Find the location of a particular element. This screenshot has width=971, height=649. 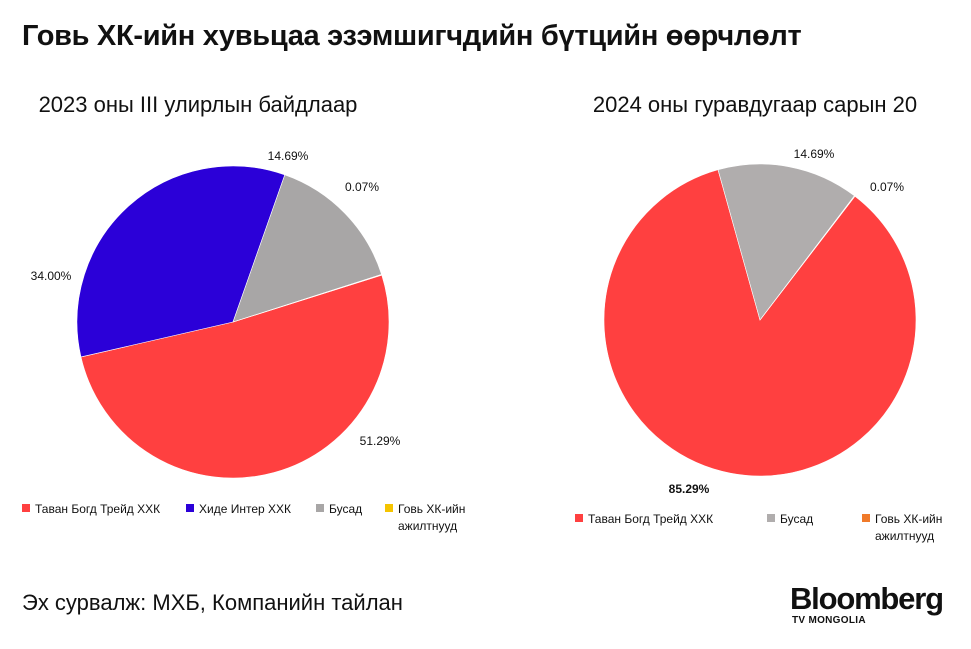

bloomberg-logo: Bloomberg TV MONGOLIA is located at coordinates (870, 605).